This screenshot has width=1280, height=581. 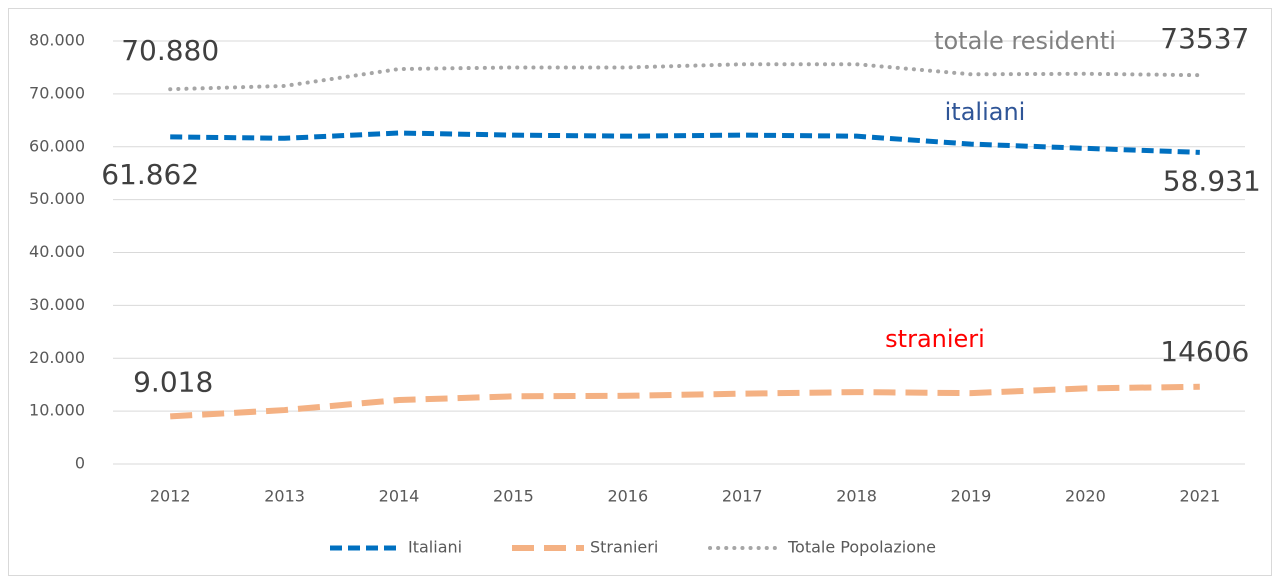 What do you see at coordinates (170, 50) in the screenshot?
I see `data-label: 70.880` at bounding box center [170, 50].